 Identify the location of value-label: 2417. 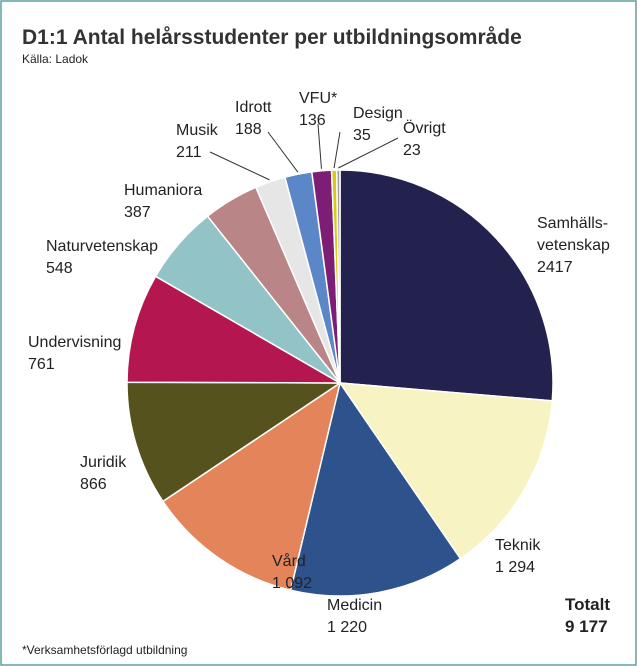
(555, 267).